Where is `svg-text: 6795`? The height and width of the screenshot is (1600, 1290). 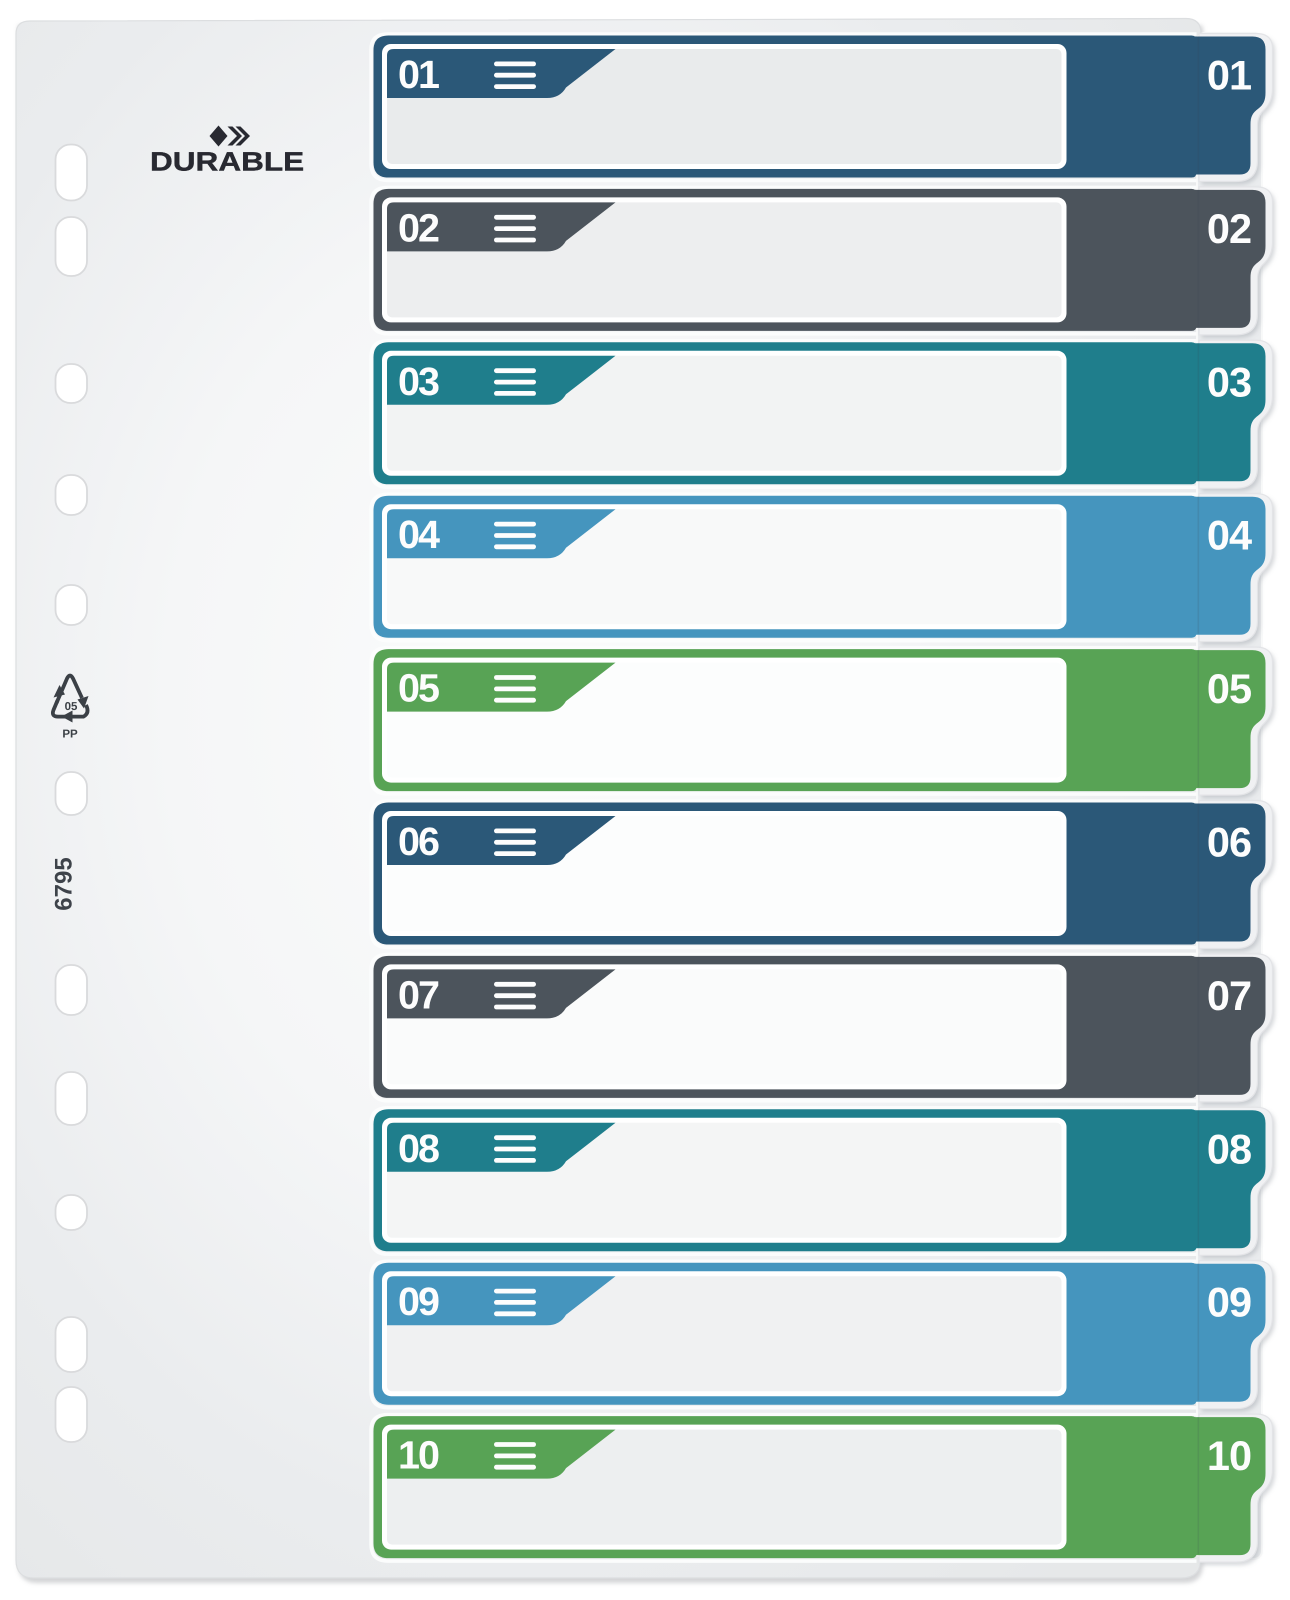
svg-text: 6795 is located at coordinates (64, 883).